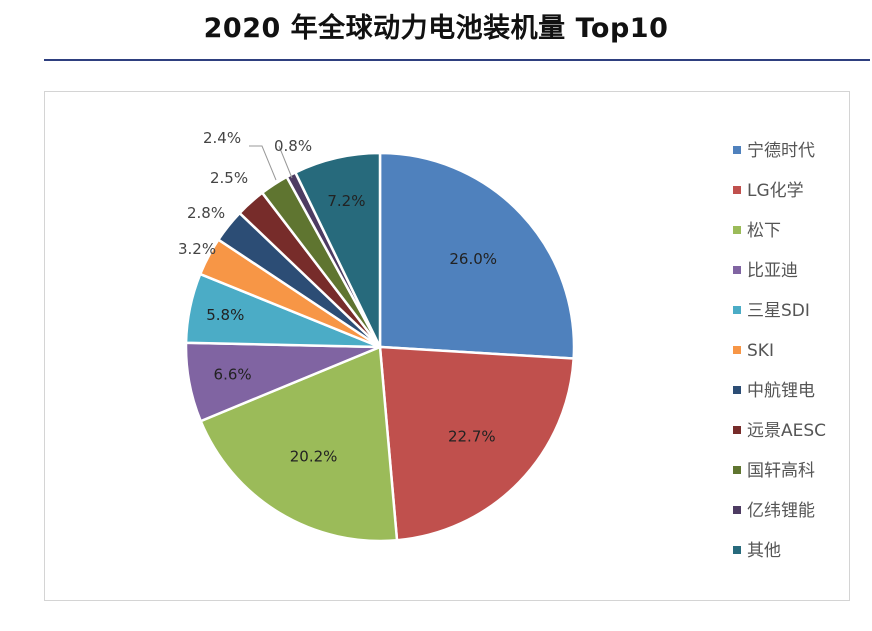  What do you see at coordinates (760, 351) in the screenshot?
I see `legend-label: SKI` at bounding box center [760, 351].